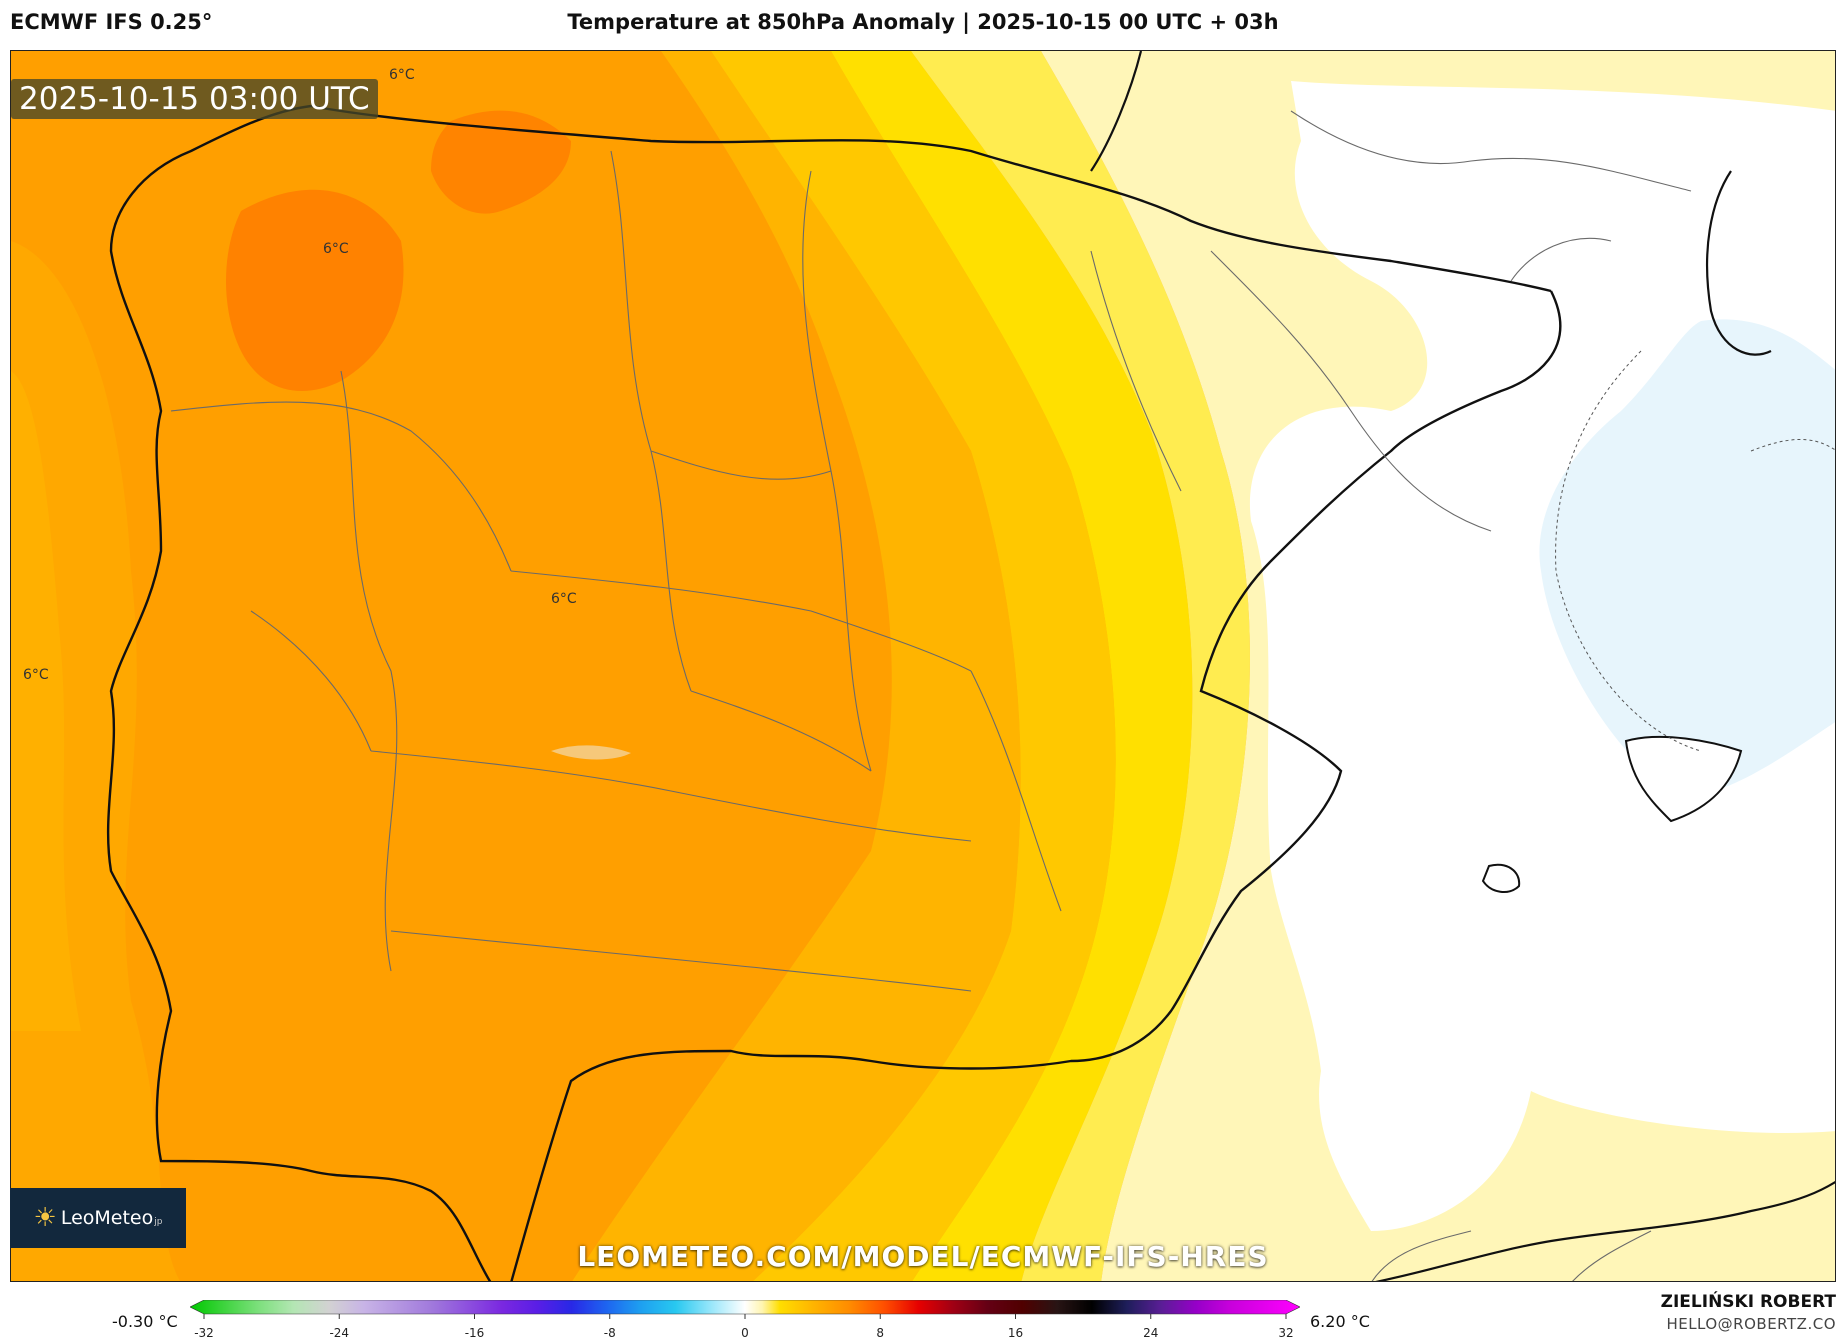 The width and height of the screenshot is (1846, 1340). Describe the element at coordinates (45, 1218) in the screenshot. I see `sun-icon: ☀` at that location.